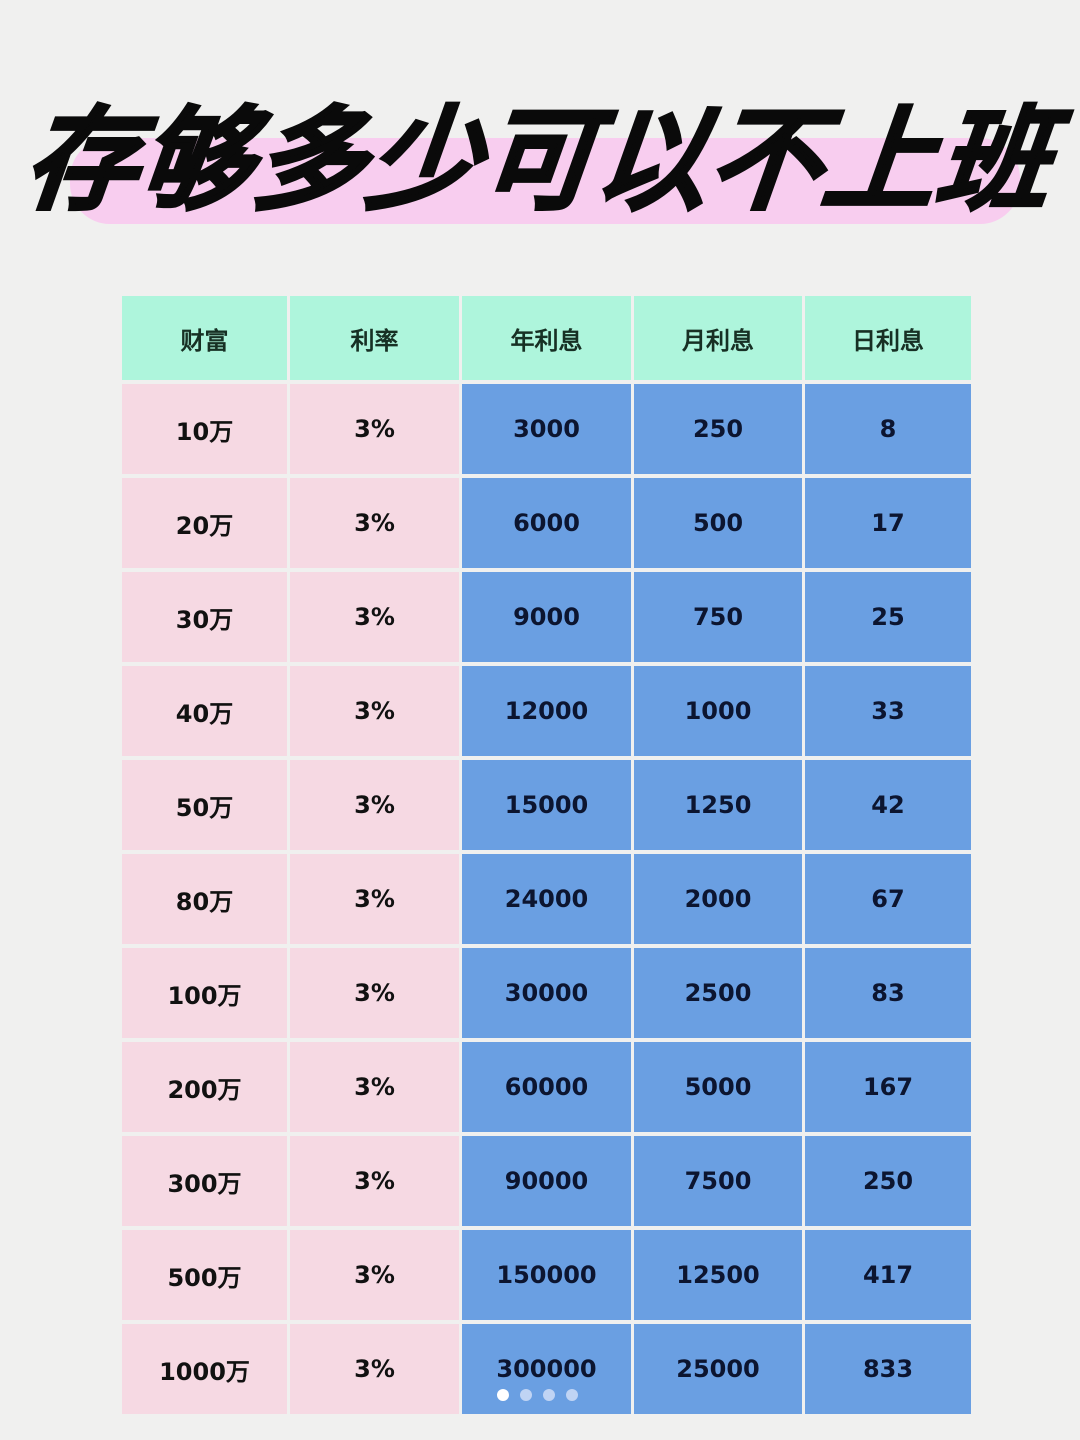 Image resolution: width=1080 pixels, height=1440 pixels. Describe the element at coordinates (546, 429) in the screenshot. I see `table-cell: 3000` at that location.